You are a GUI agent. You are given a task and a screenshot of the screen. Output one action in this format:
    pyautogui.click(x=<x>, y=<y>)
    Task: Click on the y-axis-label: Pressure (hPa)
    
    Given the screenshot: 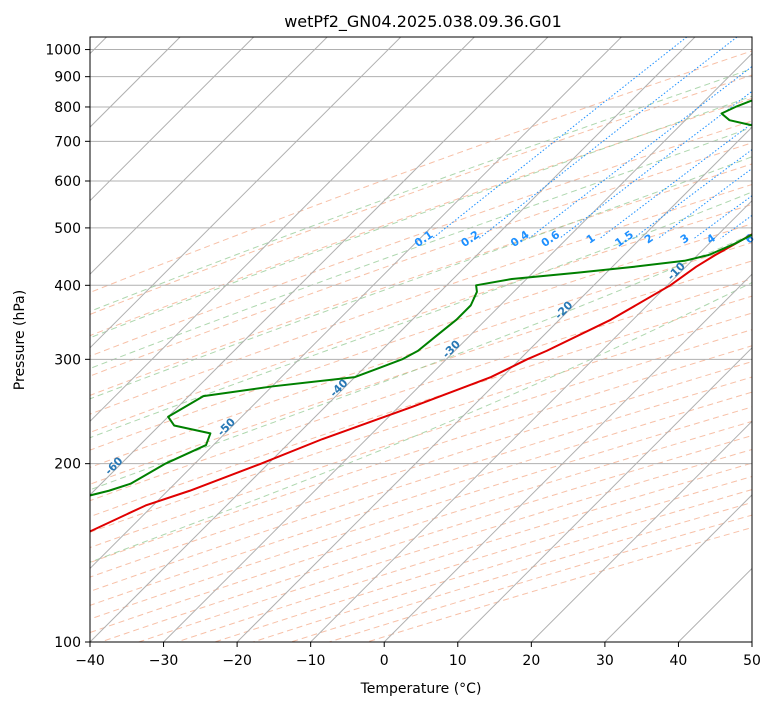 What is the action you would take?
    pyautogui.click(x=20, y=340)
    